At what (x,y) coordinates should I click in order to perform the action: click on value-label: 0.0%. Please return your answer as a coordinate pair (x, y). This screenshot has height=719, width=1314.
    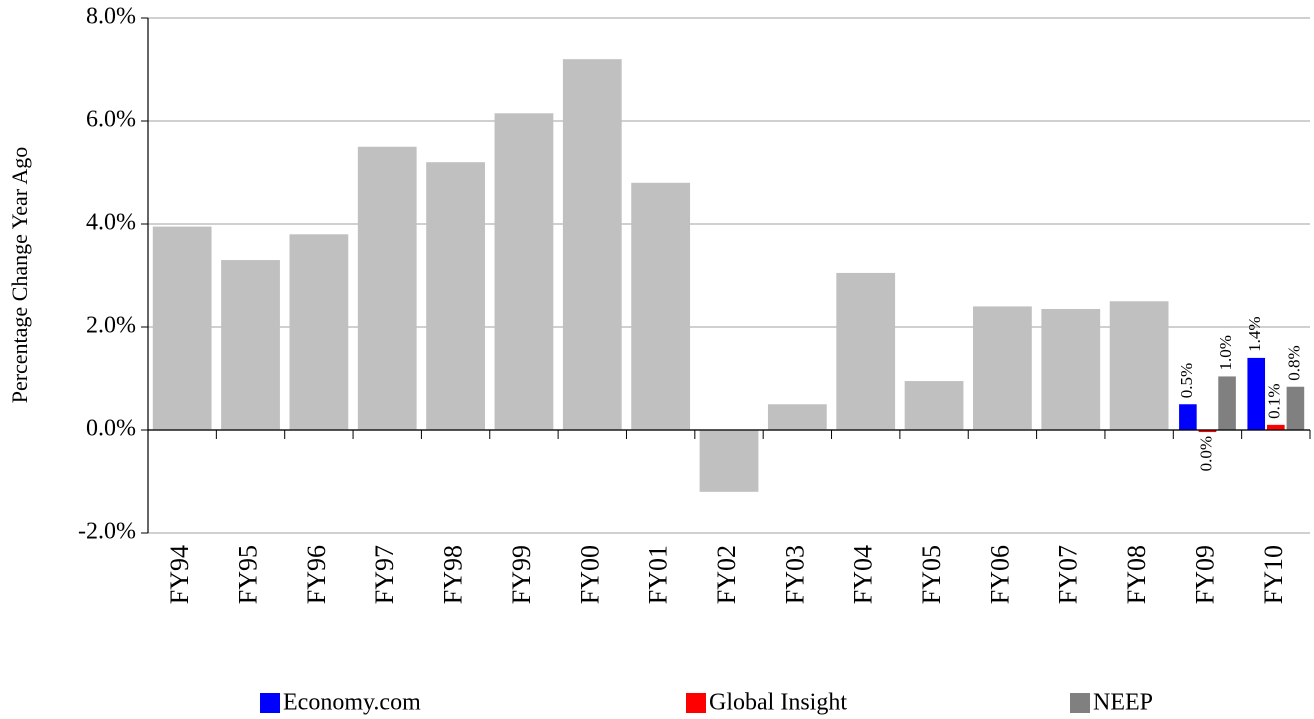
    Looking at the image, I should click on (1205, 453).